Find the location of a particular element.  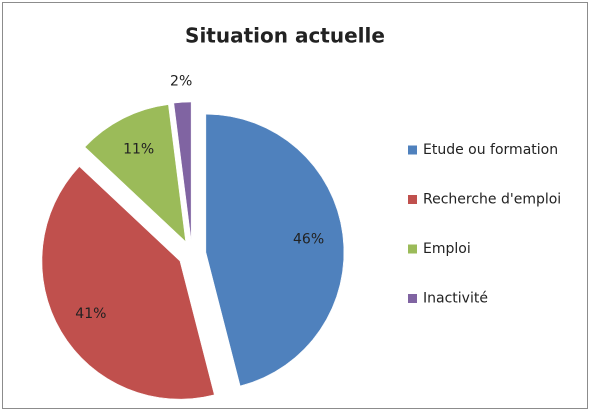

legend-label: Etude ou formation is located at coordinates (490, 150).